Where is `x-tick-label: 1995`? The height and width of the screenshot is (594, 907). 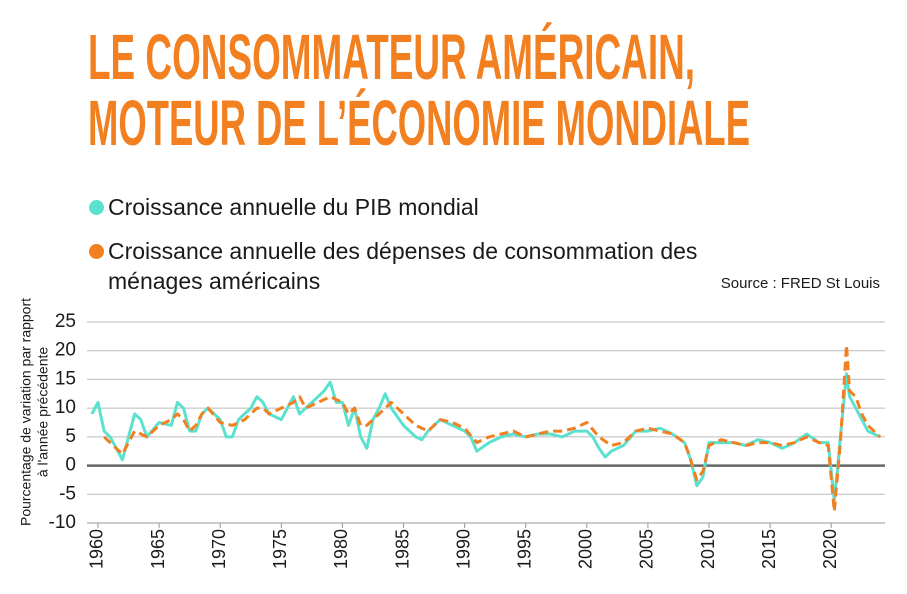
x-tick-label: 1995 is located at coordinates (524, 549).